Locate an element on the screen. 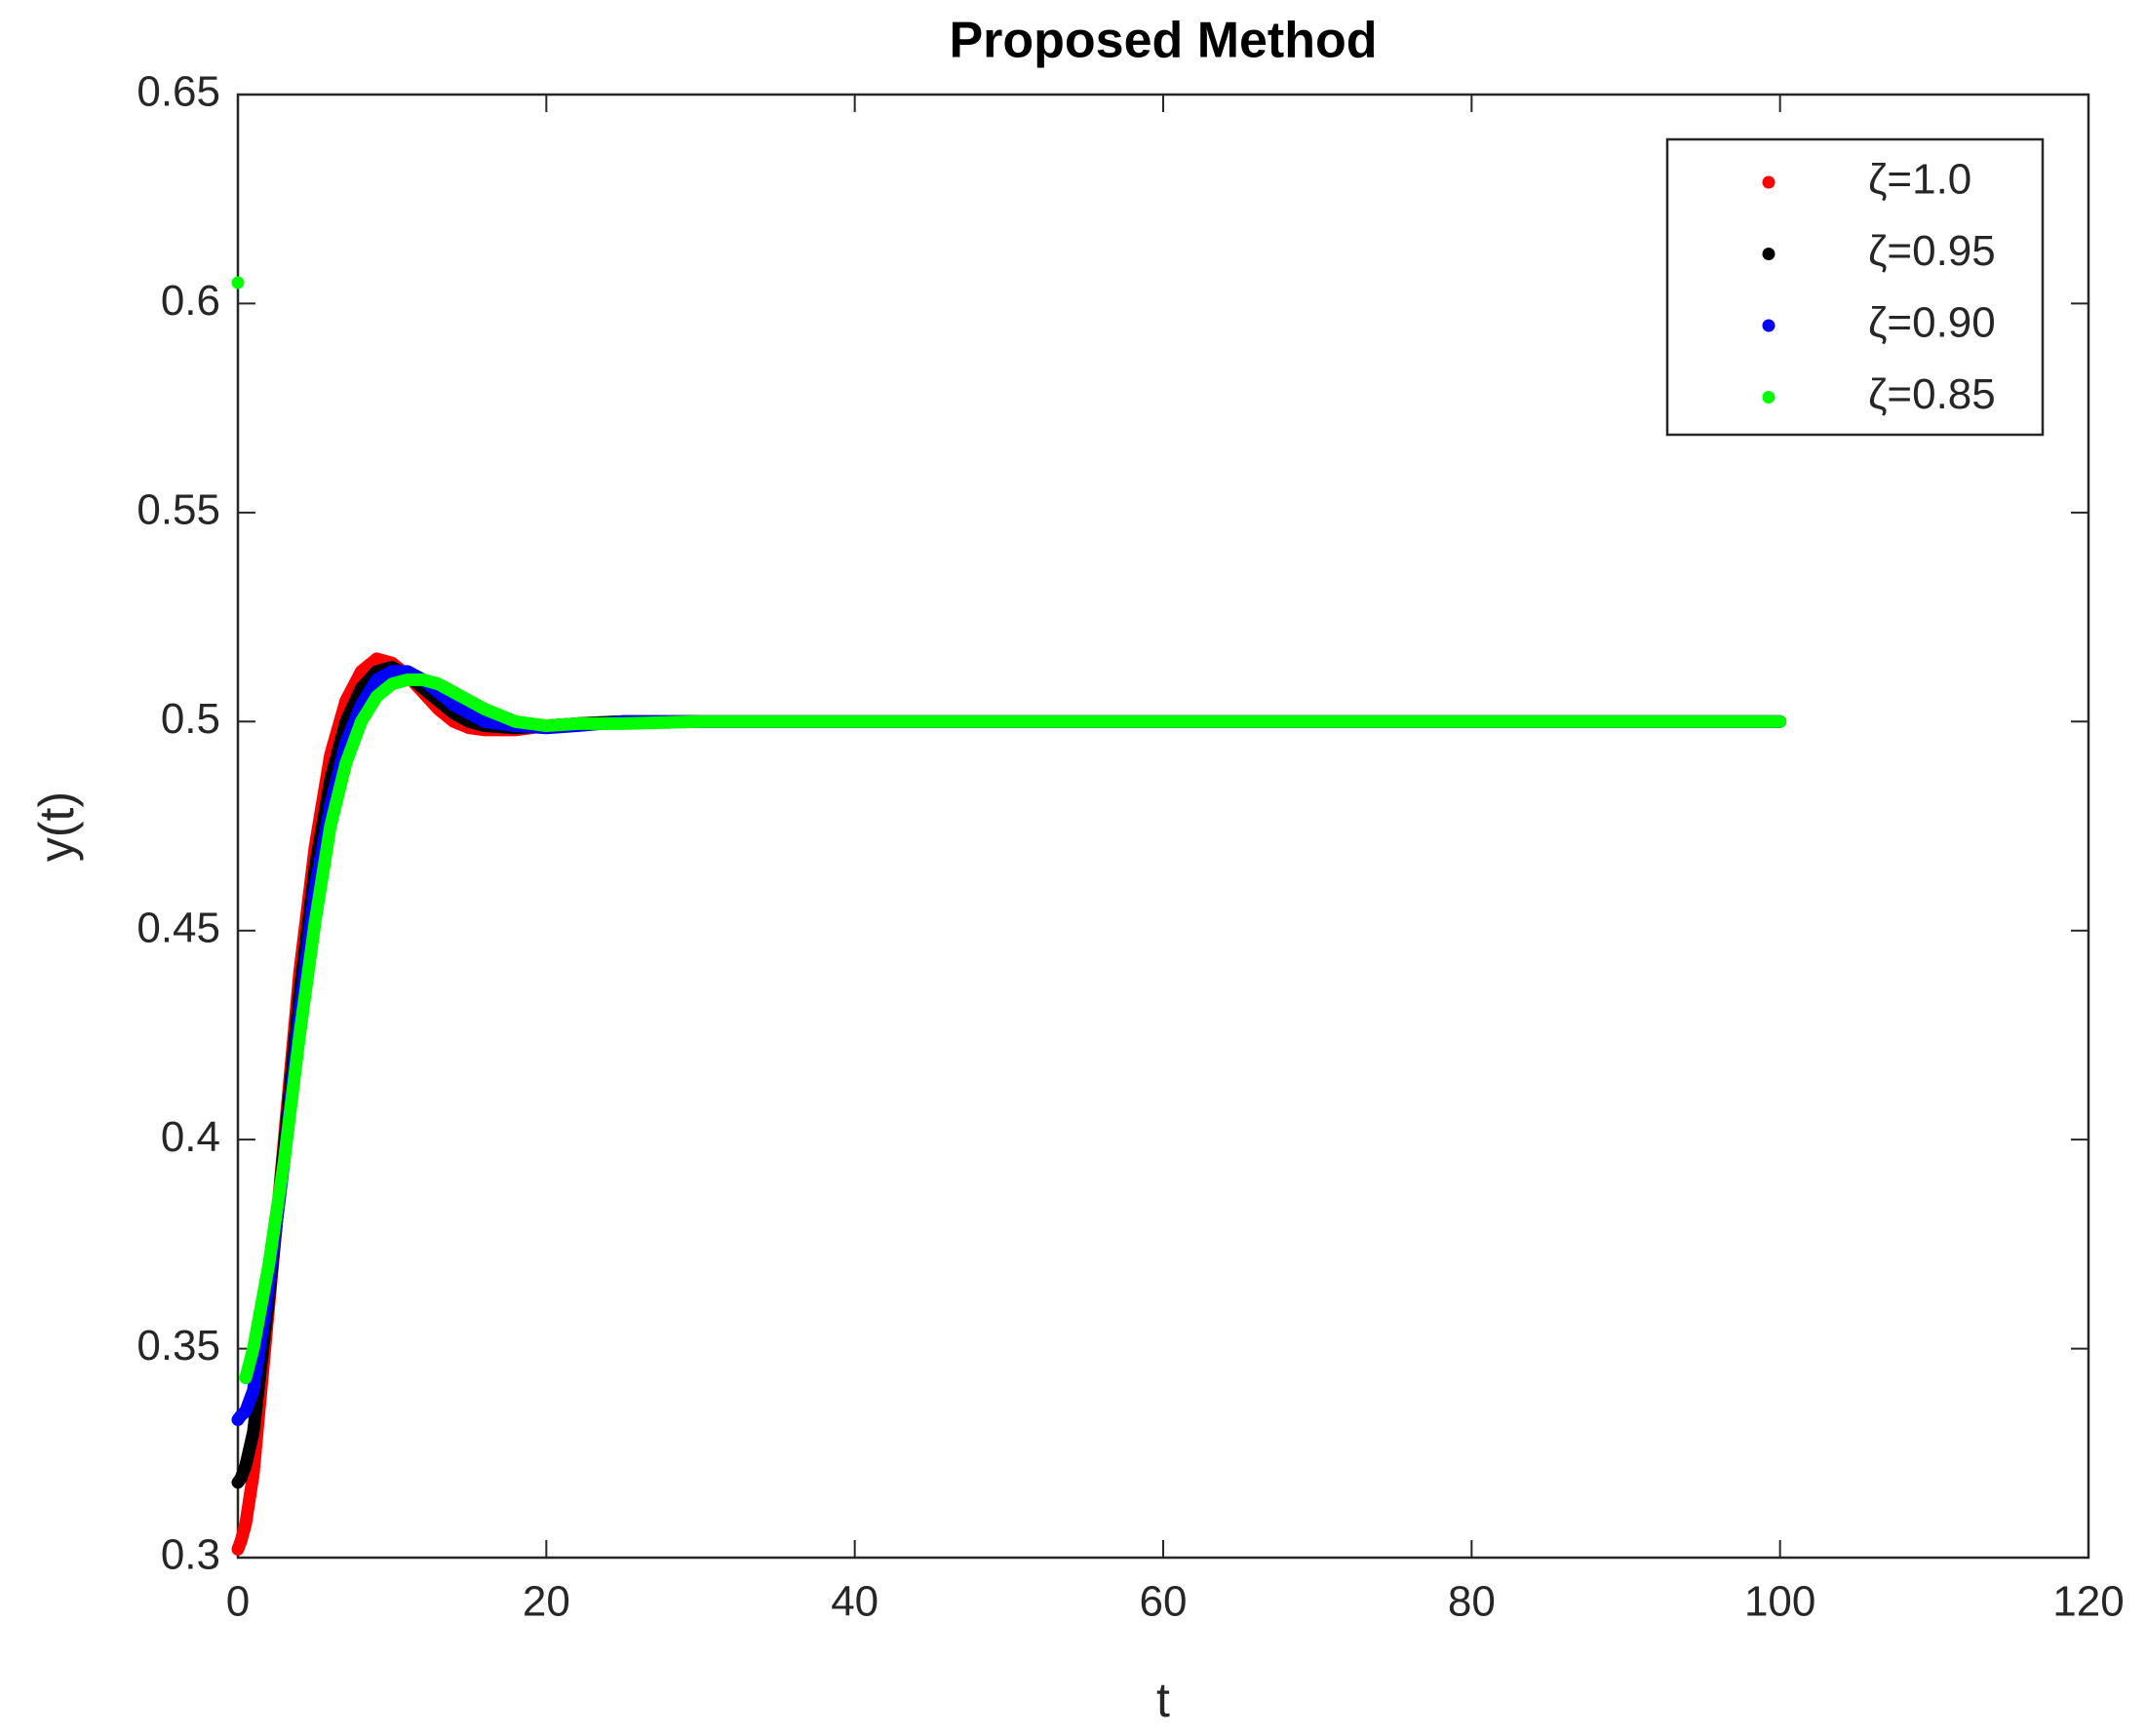 Image resolution: width=2146 pixels, height=1736 pixels. legend-label: ζ=0.90 is located at coordinates (1932, 323).